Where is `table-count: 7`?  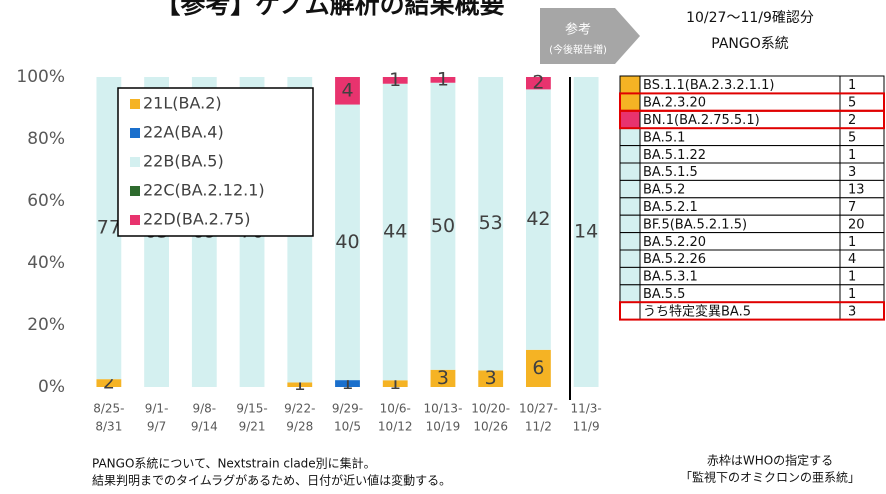
table-count: 7 is located at coordinates (852, 207).